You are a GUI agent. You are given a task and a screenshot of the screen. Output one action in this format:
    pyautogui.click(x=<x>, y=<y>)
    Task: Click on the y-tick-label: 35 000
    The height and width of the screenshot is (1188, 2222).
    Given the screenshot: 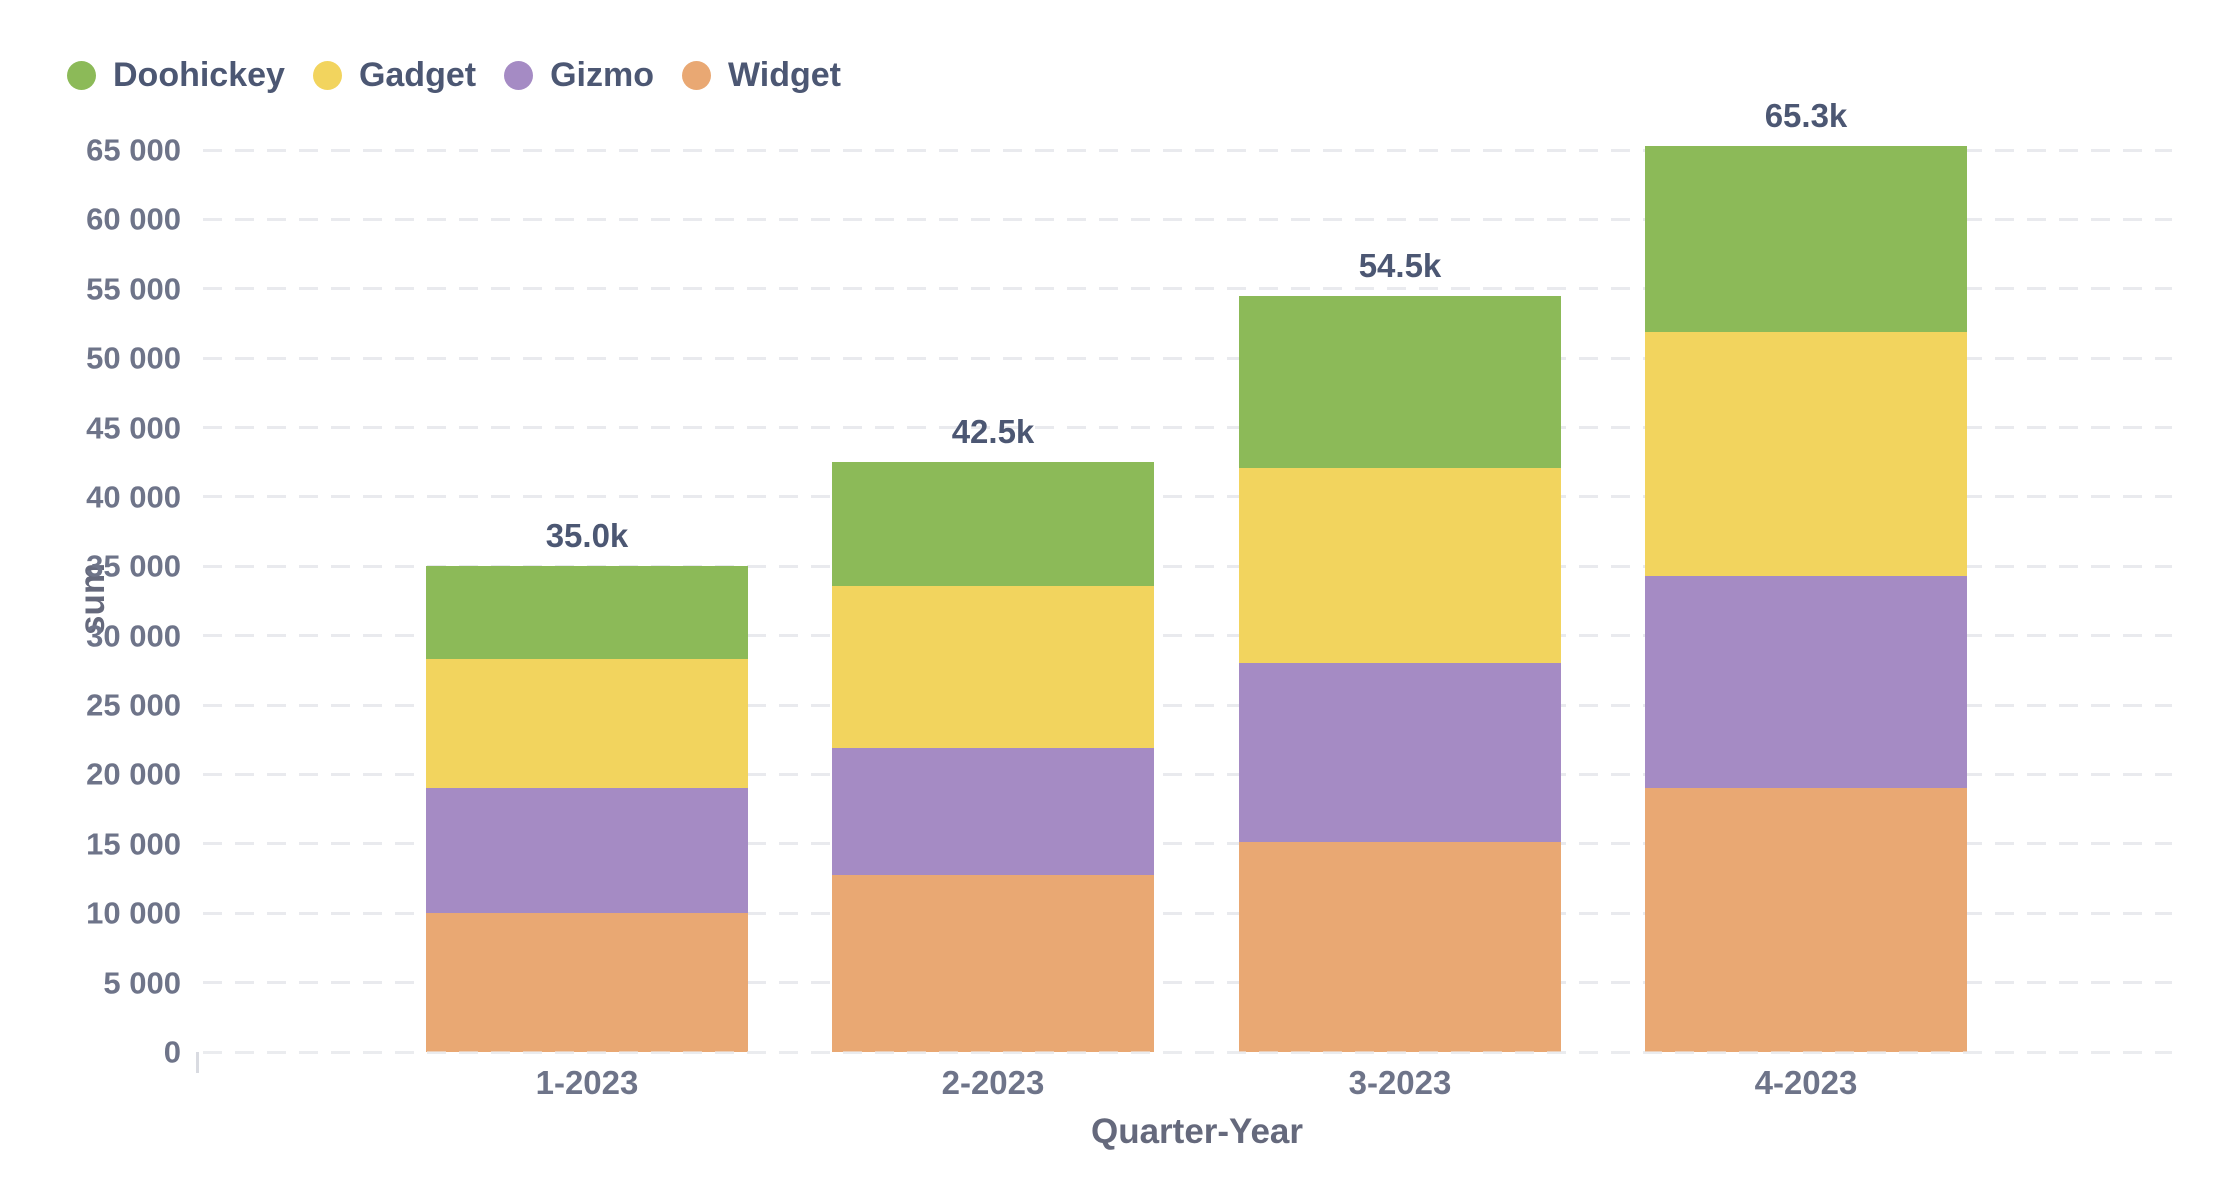 What is the action you would take?
    pyautogui.click(x=133, y=566)
    